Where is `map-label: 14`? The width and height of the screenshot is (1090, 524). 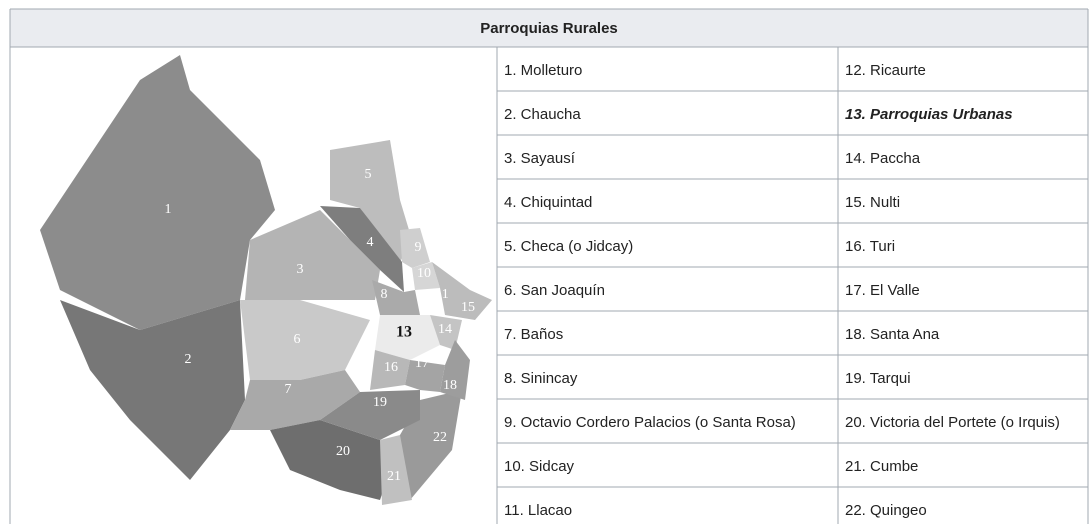
map-label: 14 is located at coordinates (445, 329).